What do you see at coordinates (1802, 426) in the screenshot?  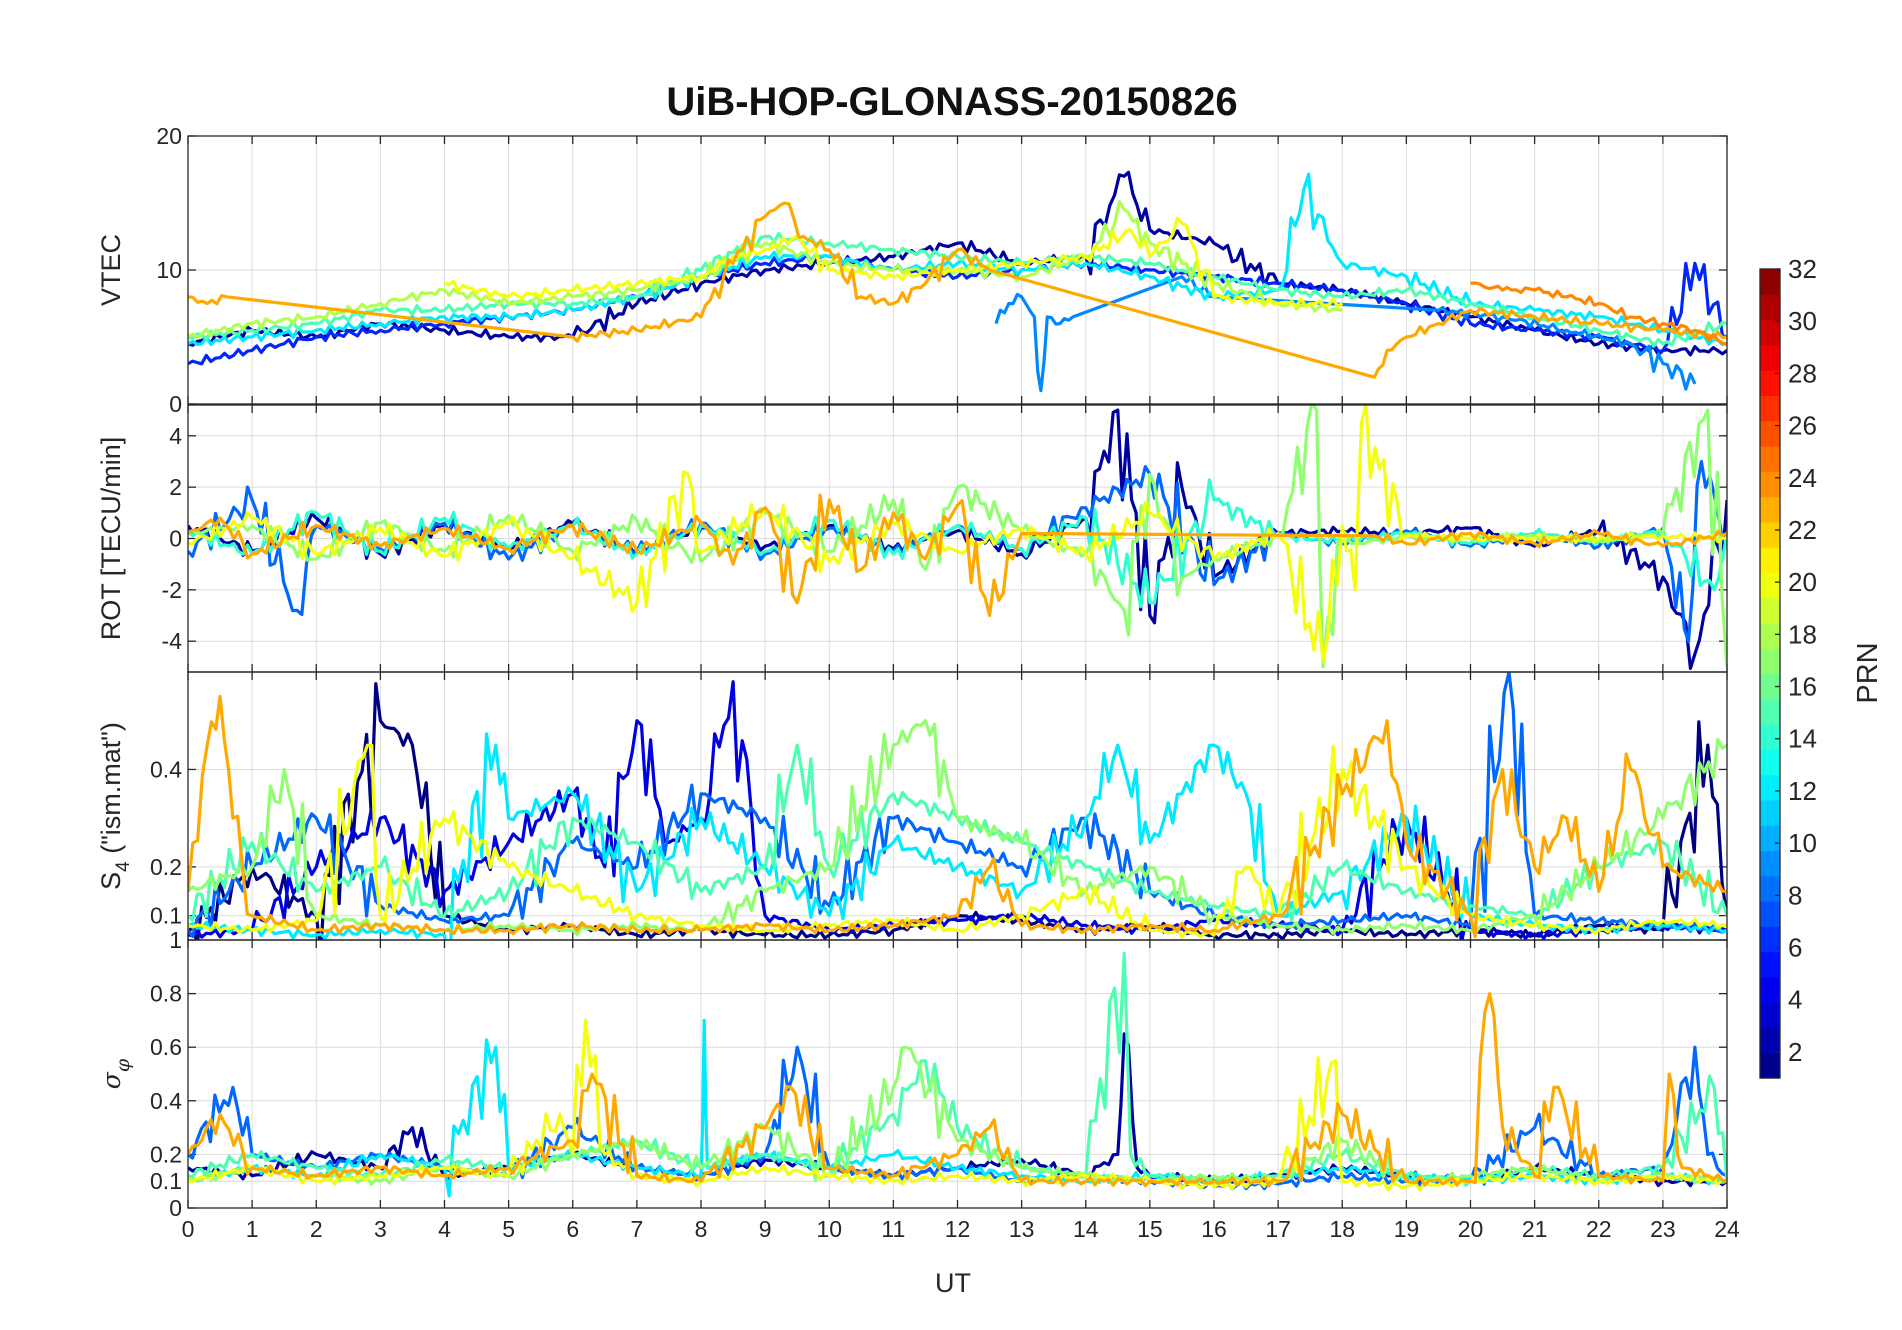 I see `colorbar-tick-label: 26` at bounding box center [1802, 426].